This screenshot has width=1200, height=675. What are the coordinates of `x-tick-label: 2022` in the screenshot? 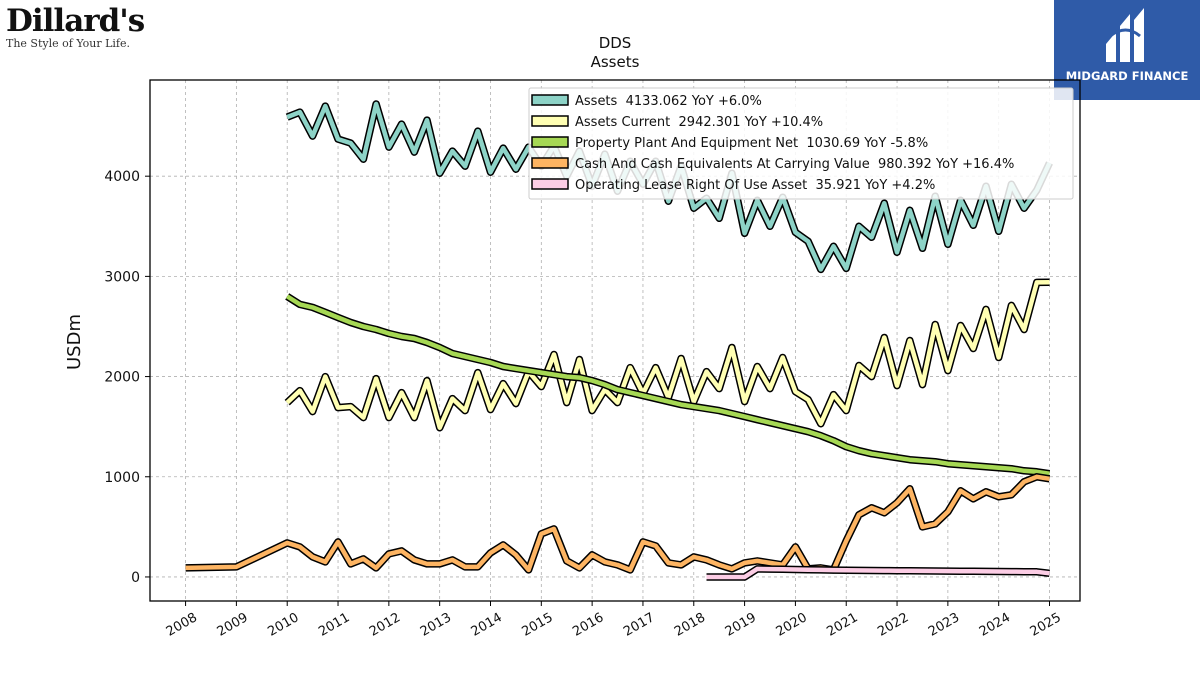 It's located at (893, 625).